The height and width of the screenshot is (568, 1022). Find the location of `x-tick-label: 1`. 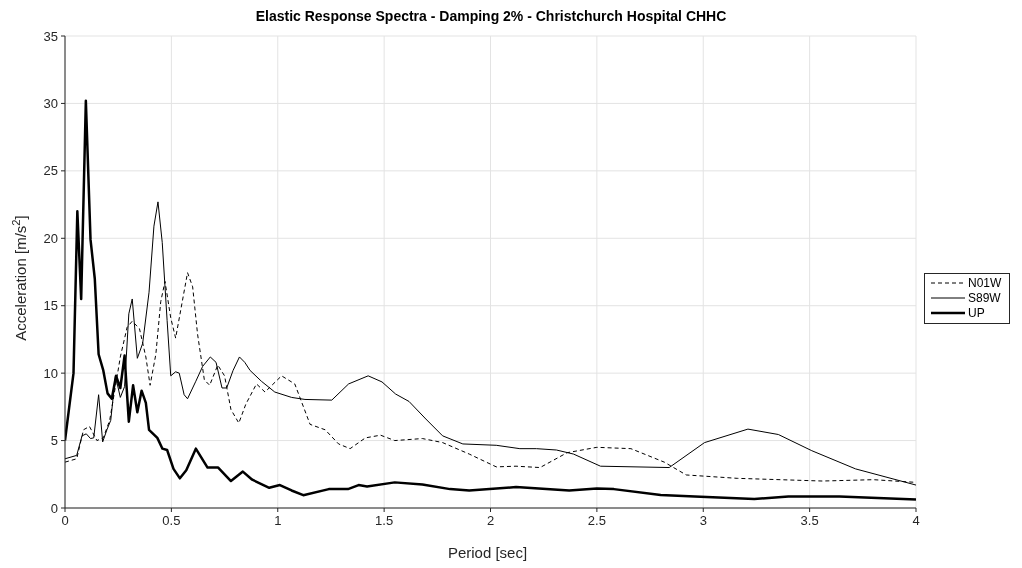

x-tick-label: 1 is located at coordinates (278, 521).